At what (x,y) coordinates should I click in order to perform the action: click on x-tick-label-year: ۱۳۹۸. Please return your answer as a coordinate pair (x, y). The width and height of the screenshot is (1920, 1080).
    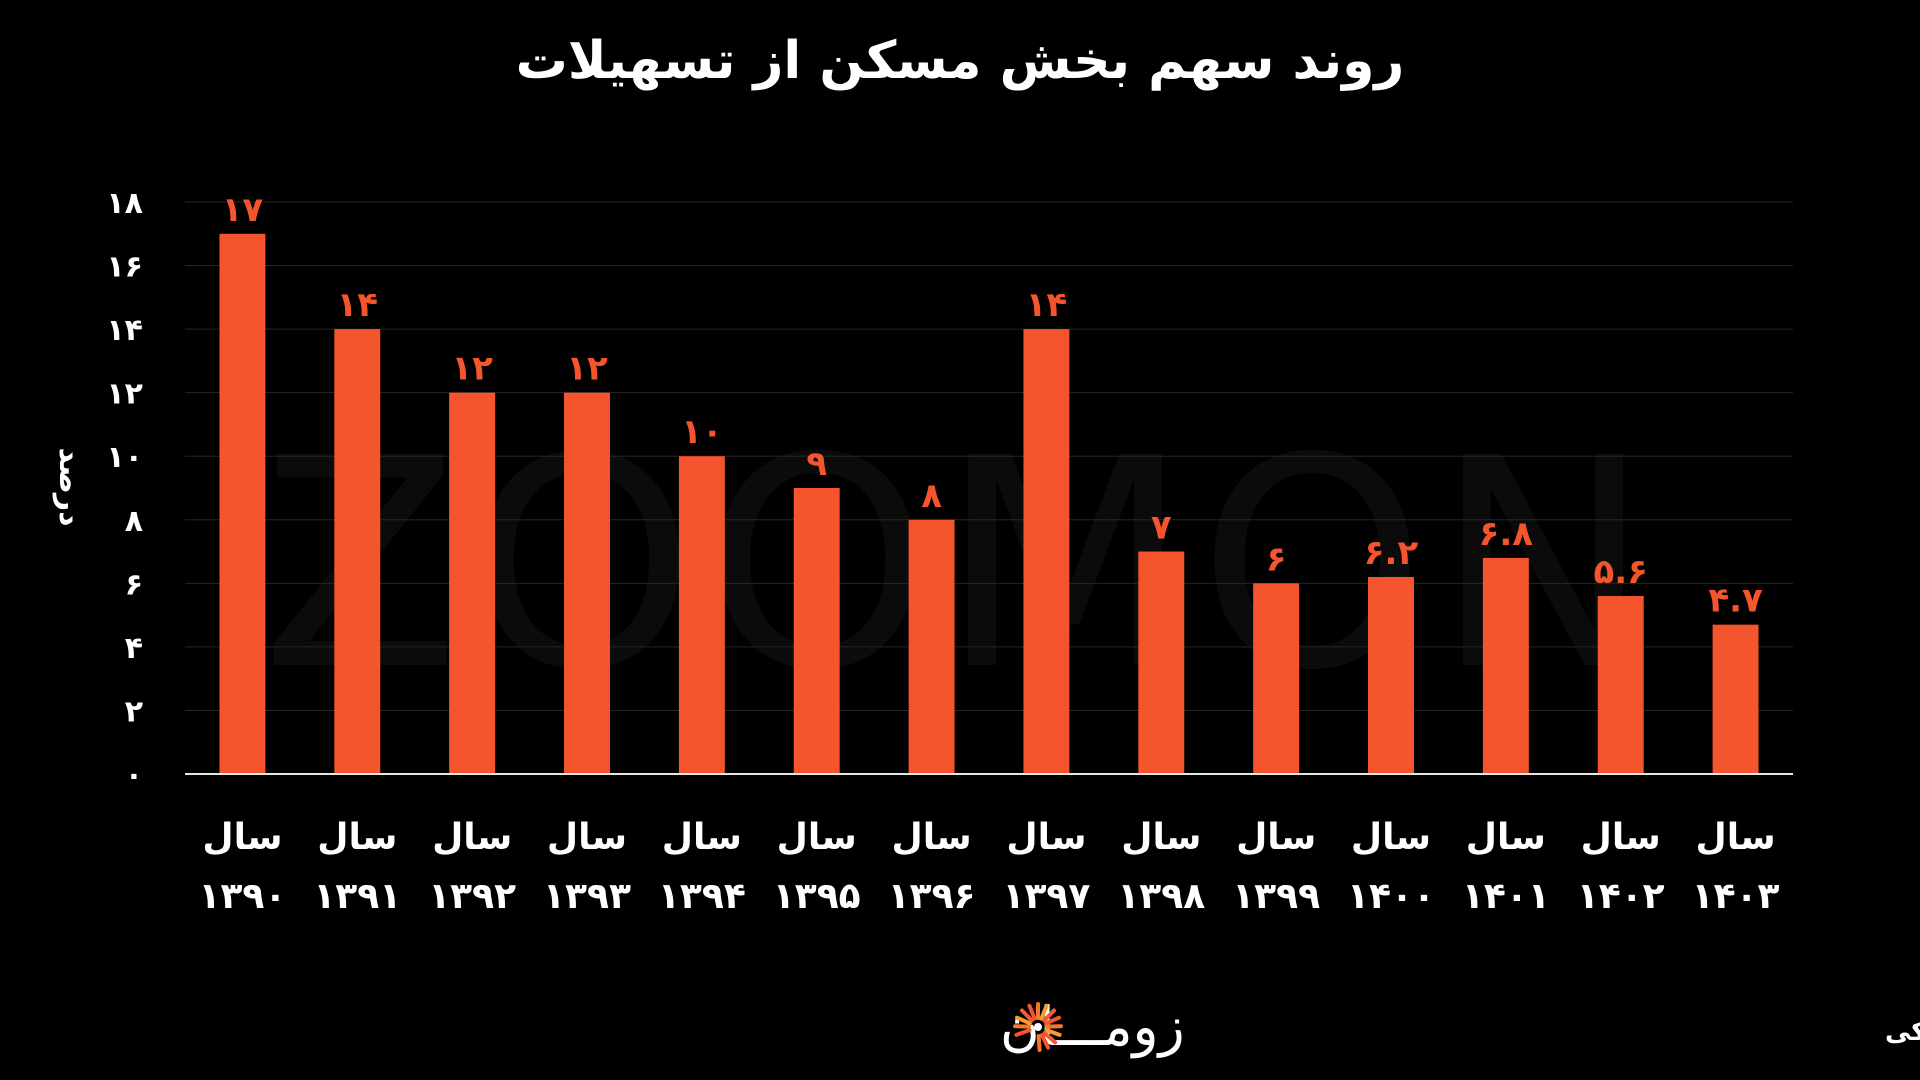
    Looking at the image, I should click on (1161, 896).